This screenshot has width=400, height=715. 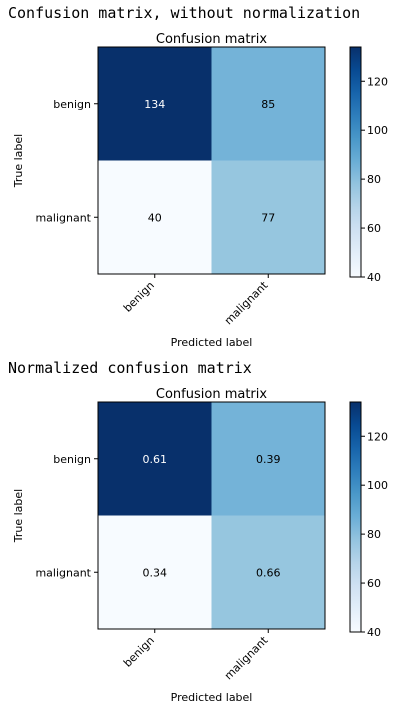 What do you see at coordinates (268, 572) in the screenshot?
I see `cell-value-label: 0.66` at bounding box center [268, 572].